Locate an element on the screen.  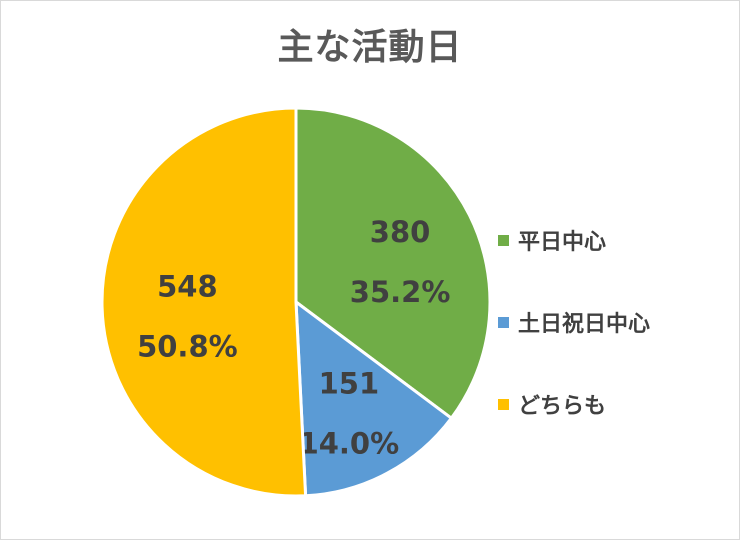
legend-label-both: どちらも is located at coordinates (562, 406).